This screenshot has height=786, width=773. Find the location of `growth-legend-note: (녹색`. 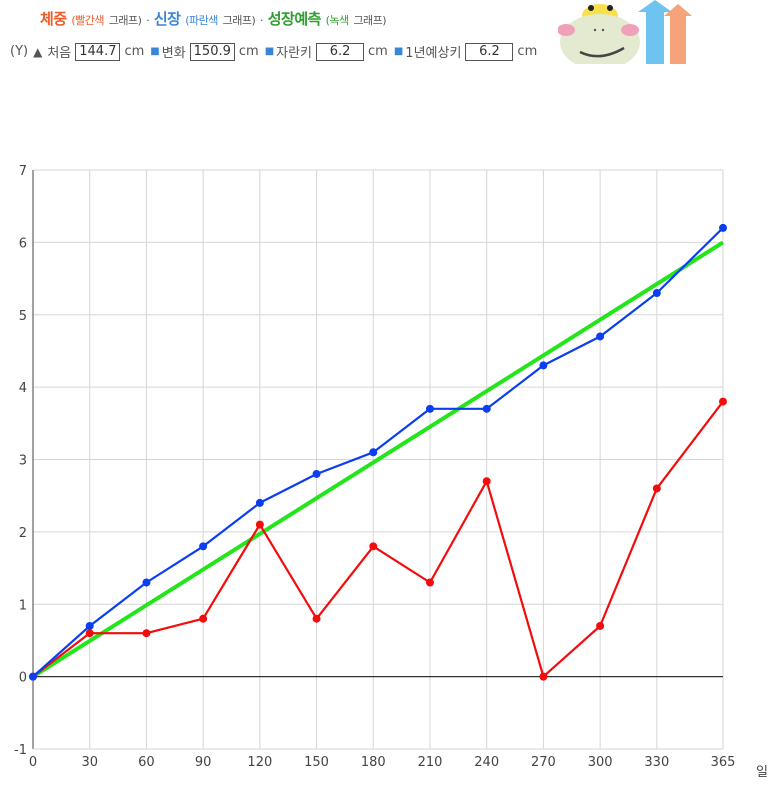

growth-legend-note: (녹색 is located at coordinates (337, 20).